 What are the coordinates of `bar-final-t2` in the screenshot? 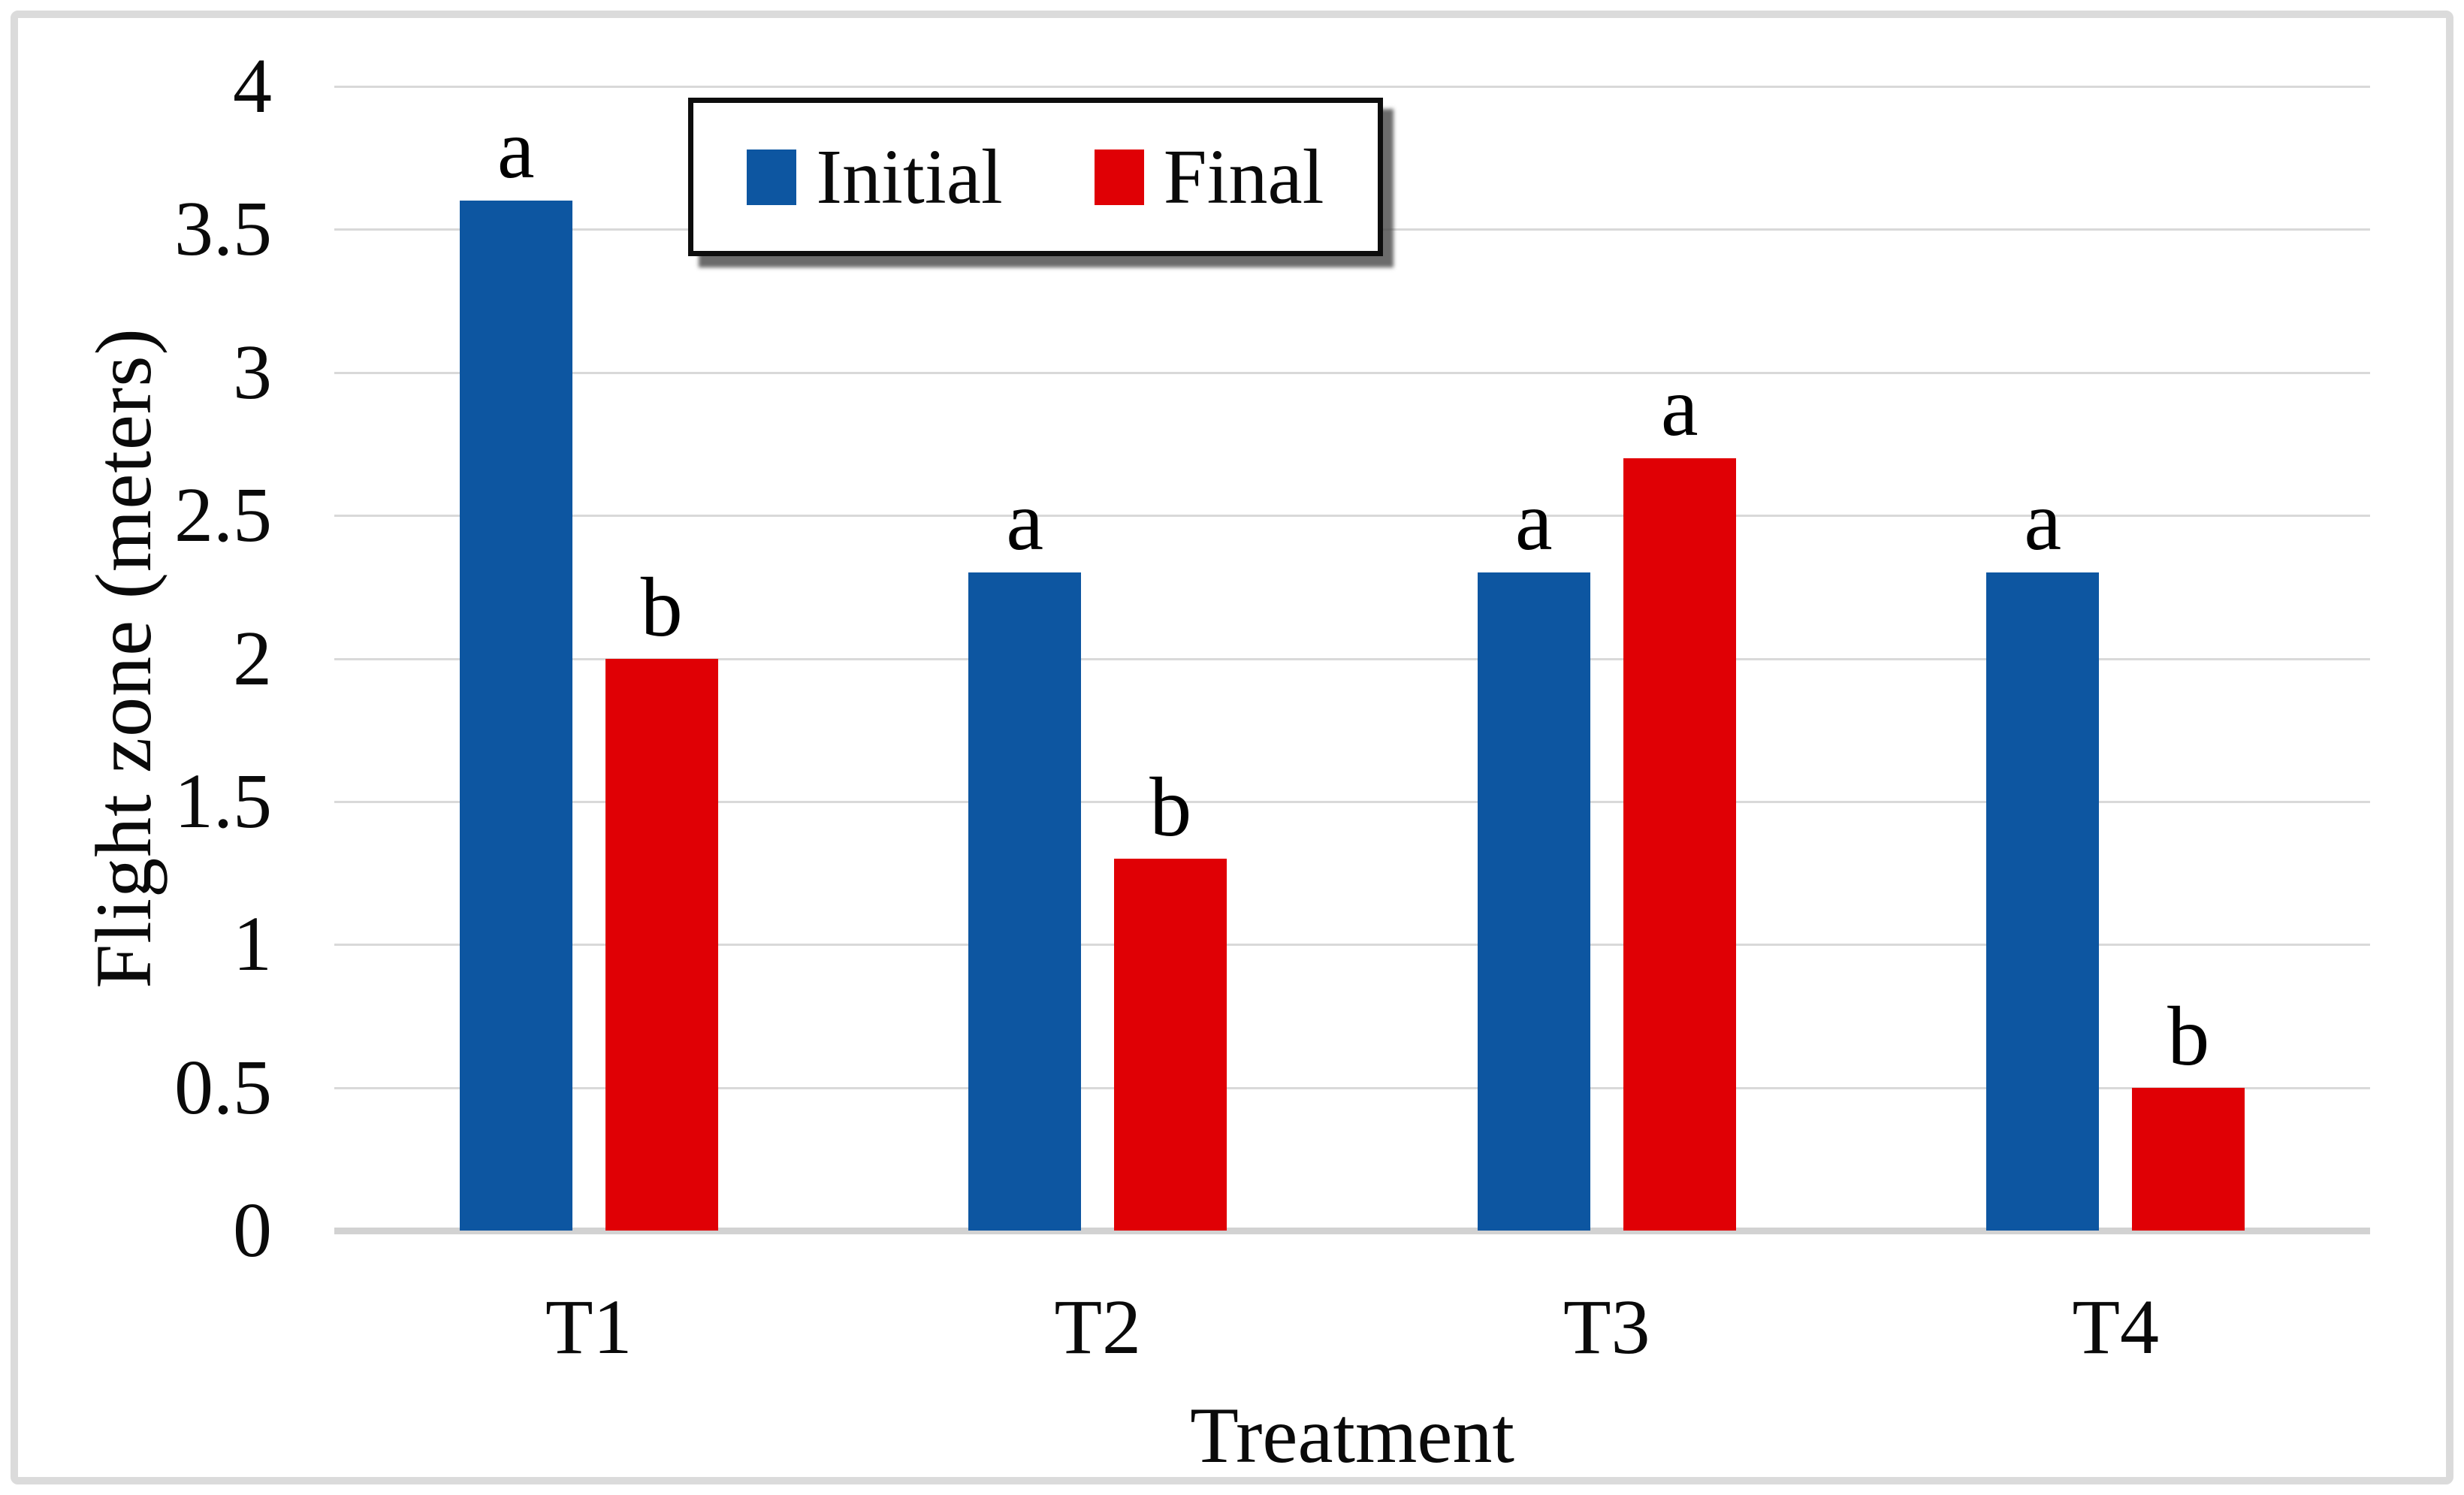 It's located at (1171, 1045).